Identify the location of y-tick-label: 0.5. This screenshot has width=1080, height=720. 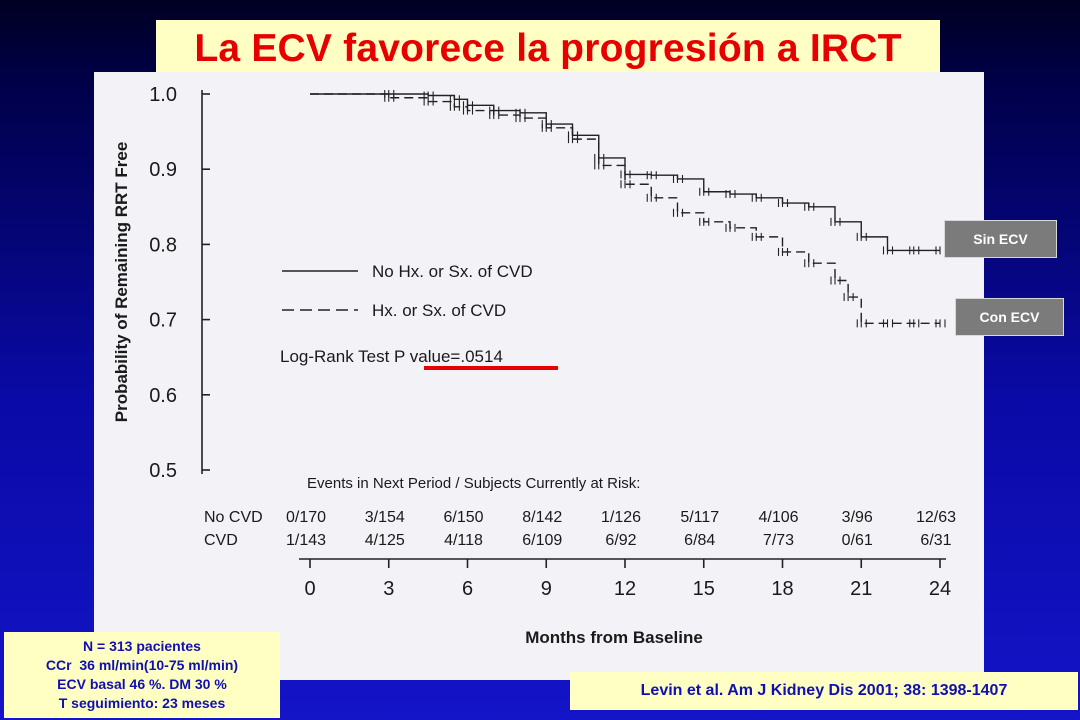
(163, 471).